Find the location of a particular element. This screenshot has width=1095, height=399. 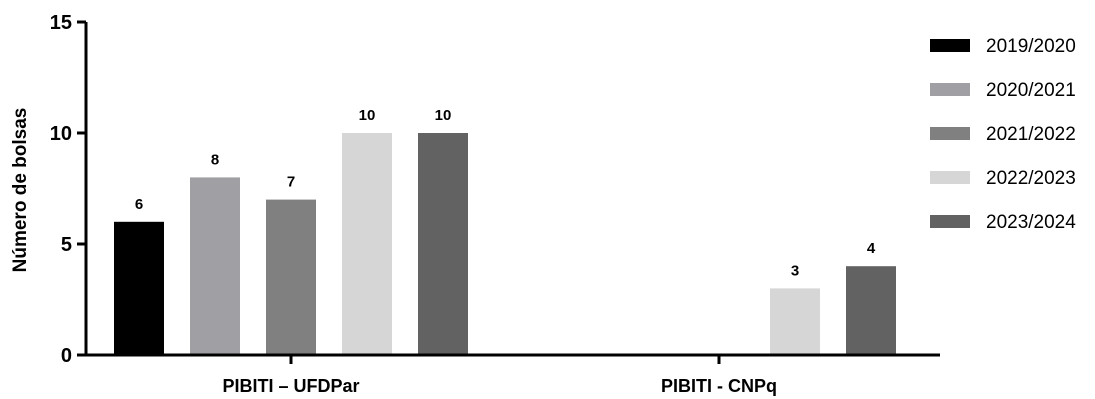

legend-label: 2023/2024 is located at coordinates (1031, 222).